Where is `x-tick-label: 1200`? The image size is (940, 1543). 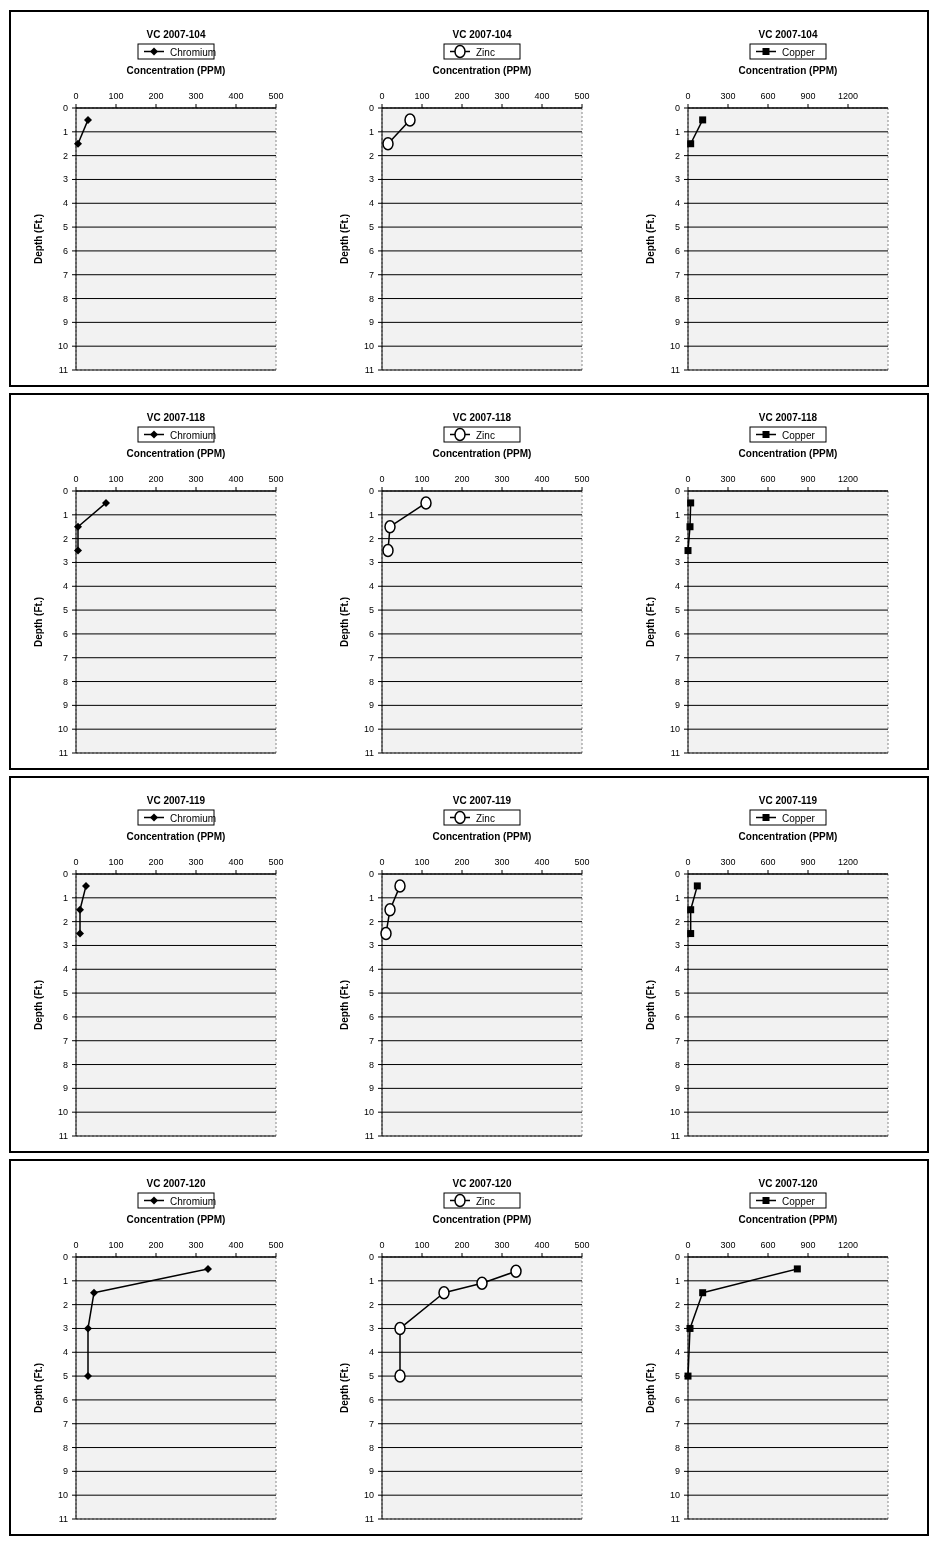
x-tick-label: 1200 is located at coordinates (848, 1245).